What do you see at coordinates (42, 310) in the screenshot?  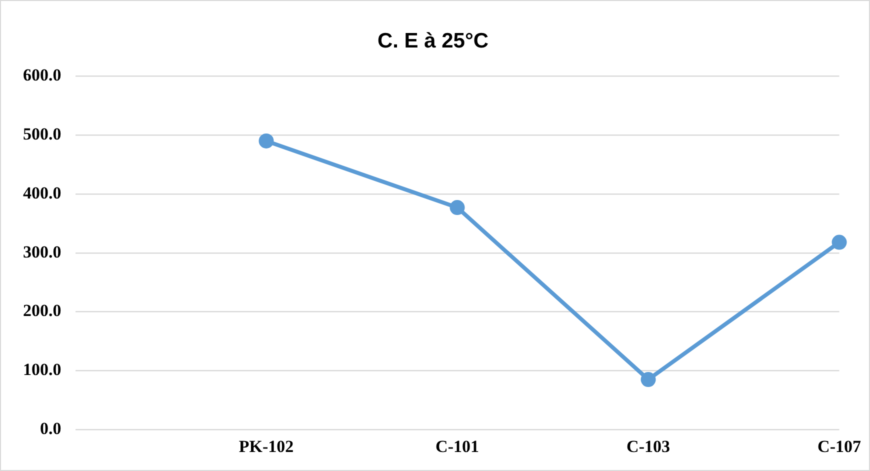 I see `y-tick-label: 200.0` at bounding box center [42, 310].